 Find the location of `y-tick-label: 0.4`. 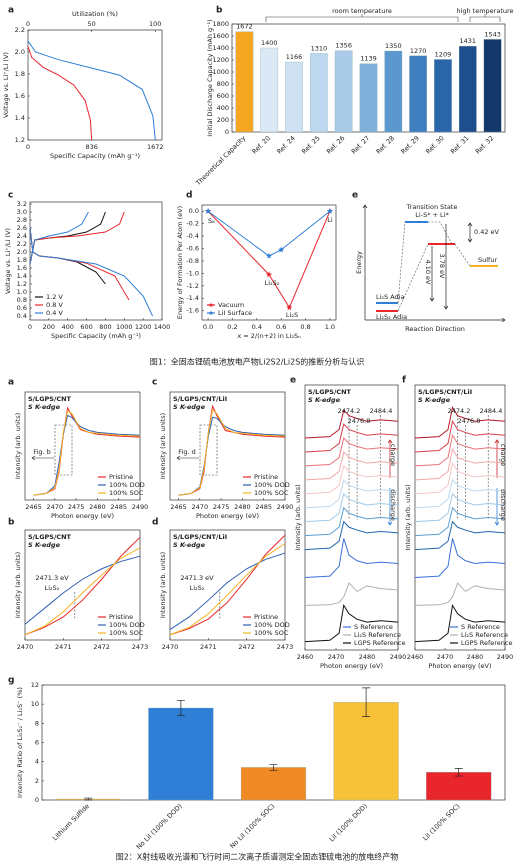

y-tick-label: 0.4 is located at coordinates (22, 316).